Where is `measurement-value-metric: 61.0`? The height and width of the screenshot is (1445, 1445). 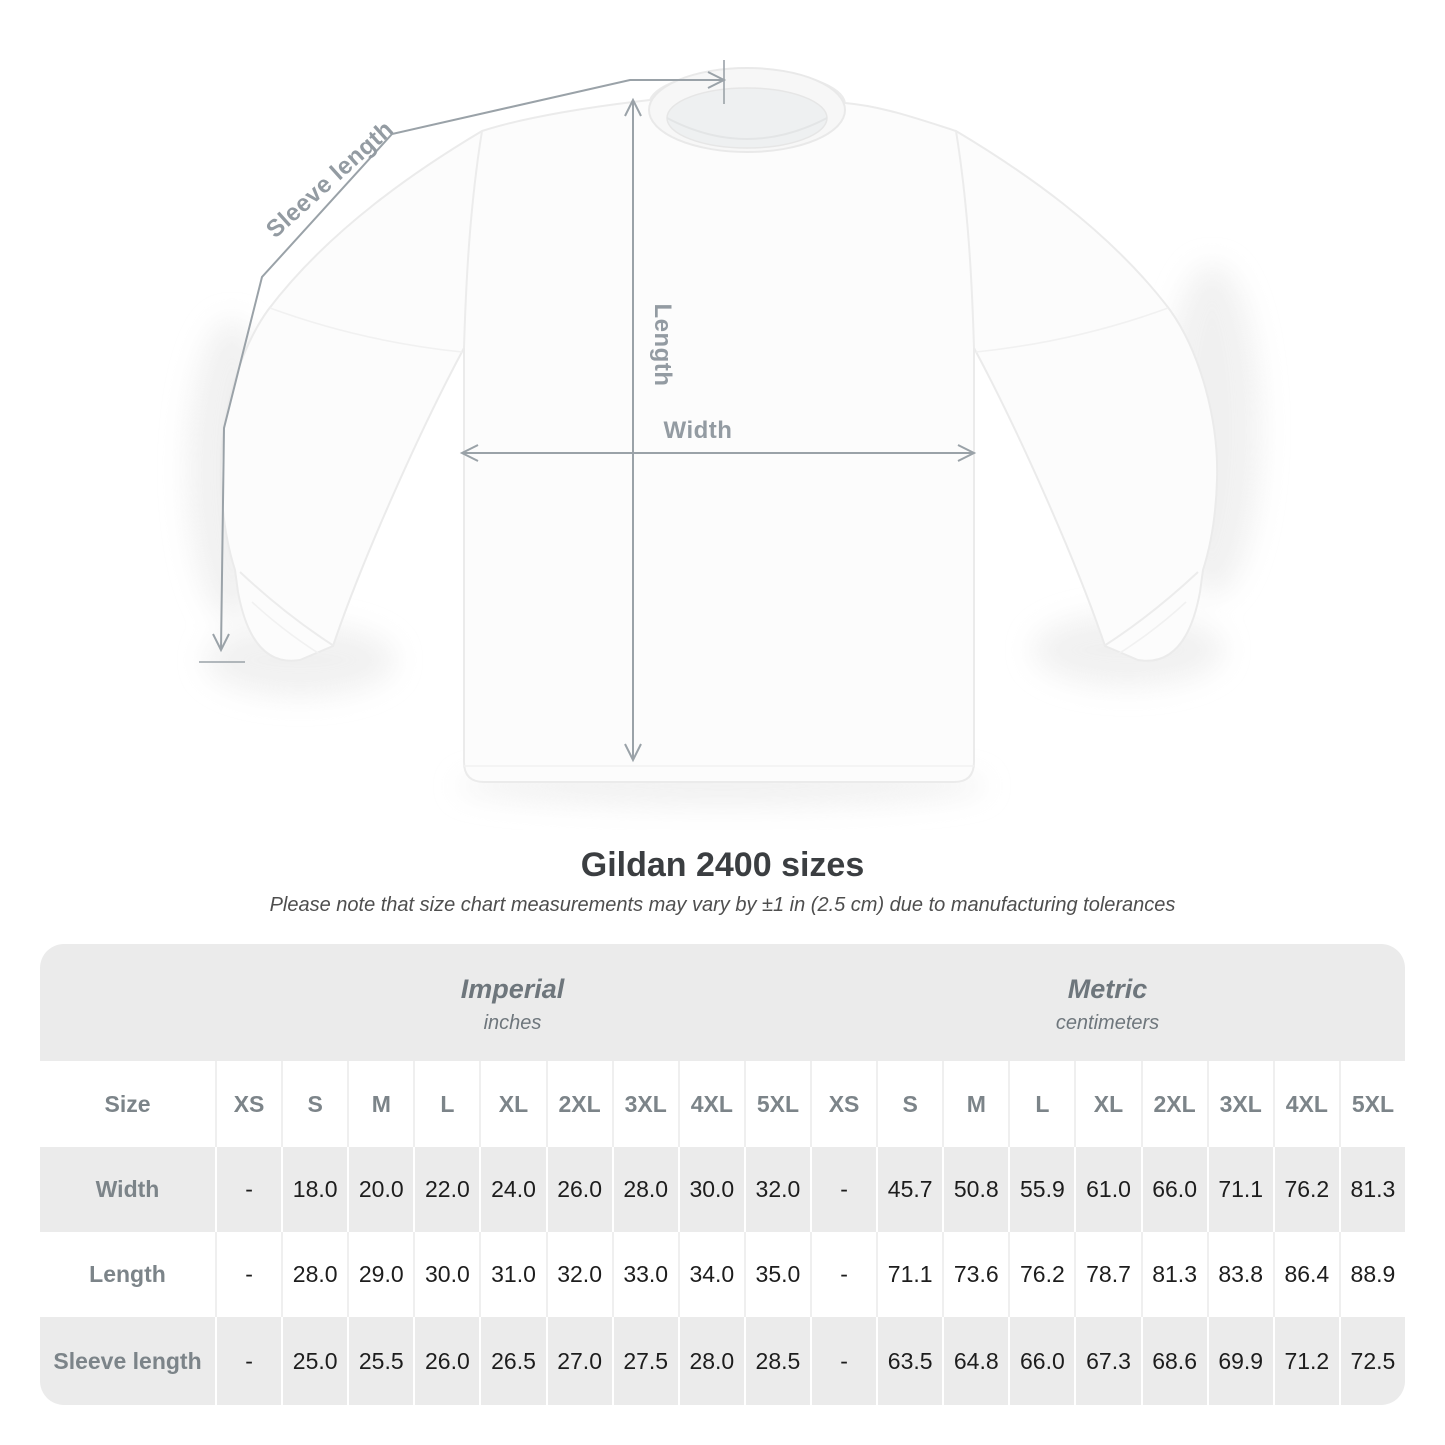 measurement-value-metric: 61.0 is located at coordinates (1108, 1189).